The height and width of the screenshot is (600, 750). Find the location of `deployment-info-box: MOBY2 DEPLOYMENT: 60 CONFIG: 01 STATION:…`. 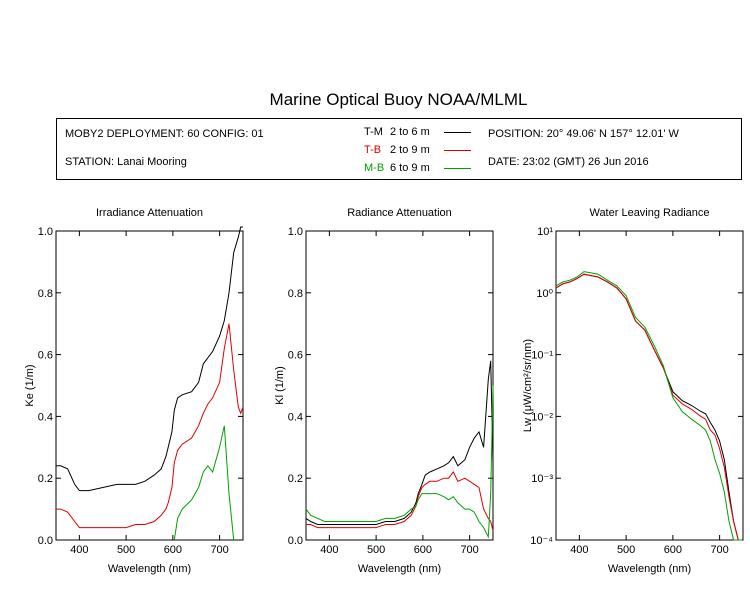

deployment-info-box: MOBY2 DEPLOYMENT: 60 CONFIG: 01 STATION:… is located at coordinates (399, 149).